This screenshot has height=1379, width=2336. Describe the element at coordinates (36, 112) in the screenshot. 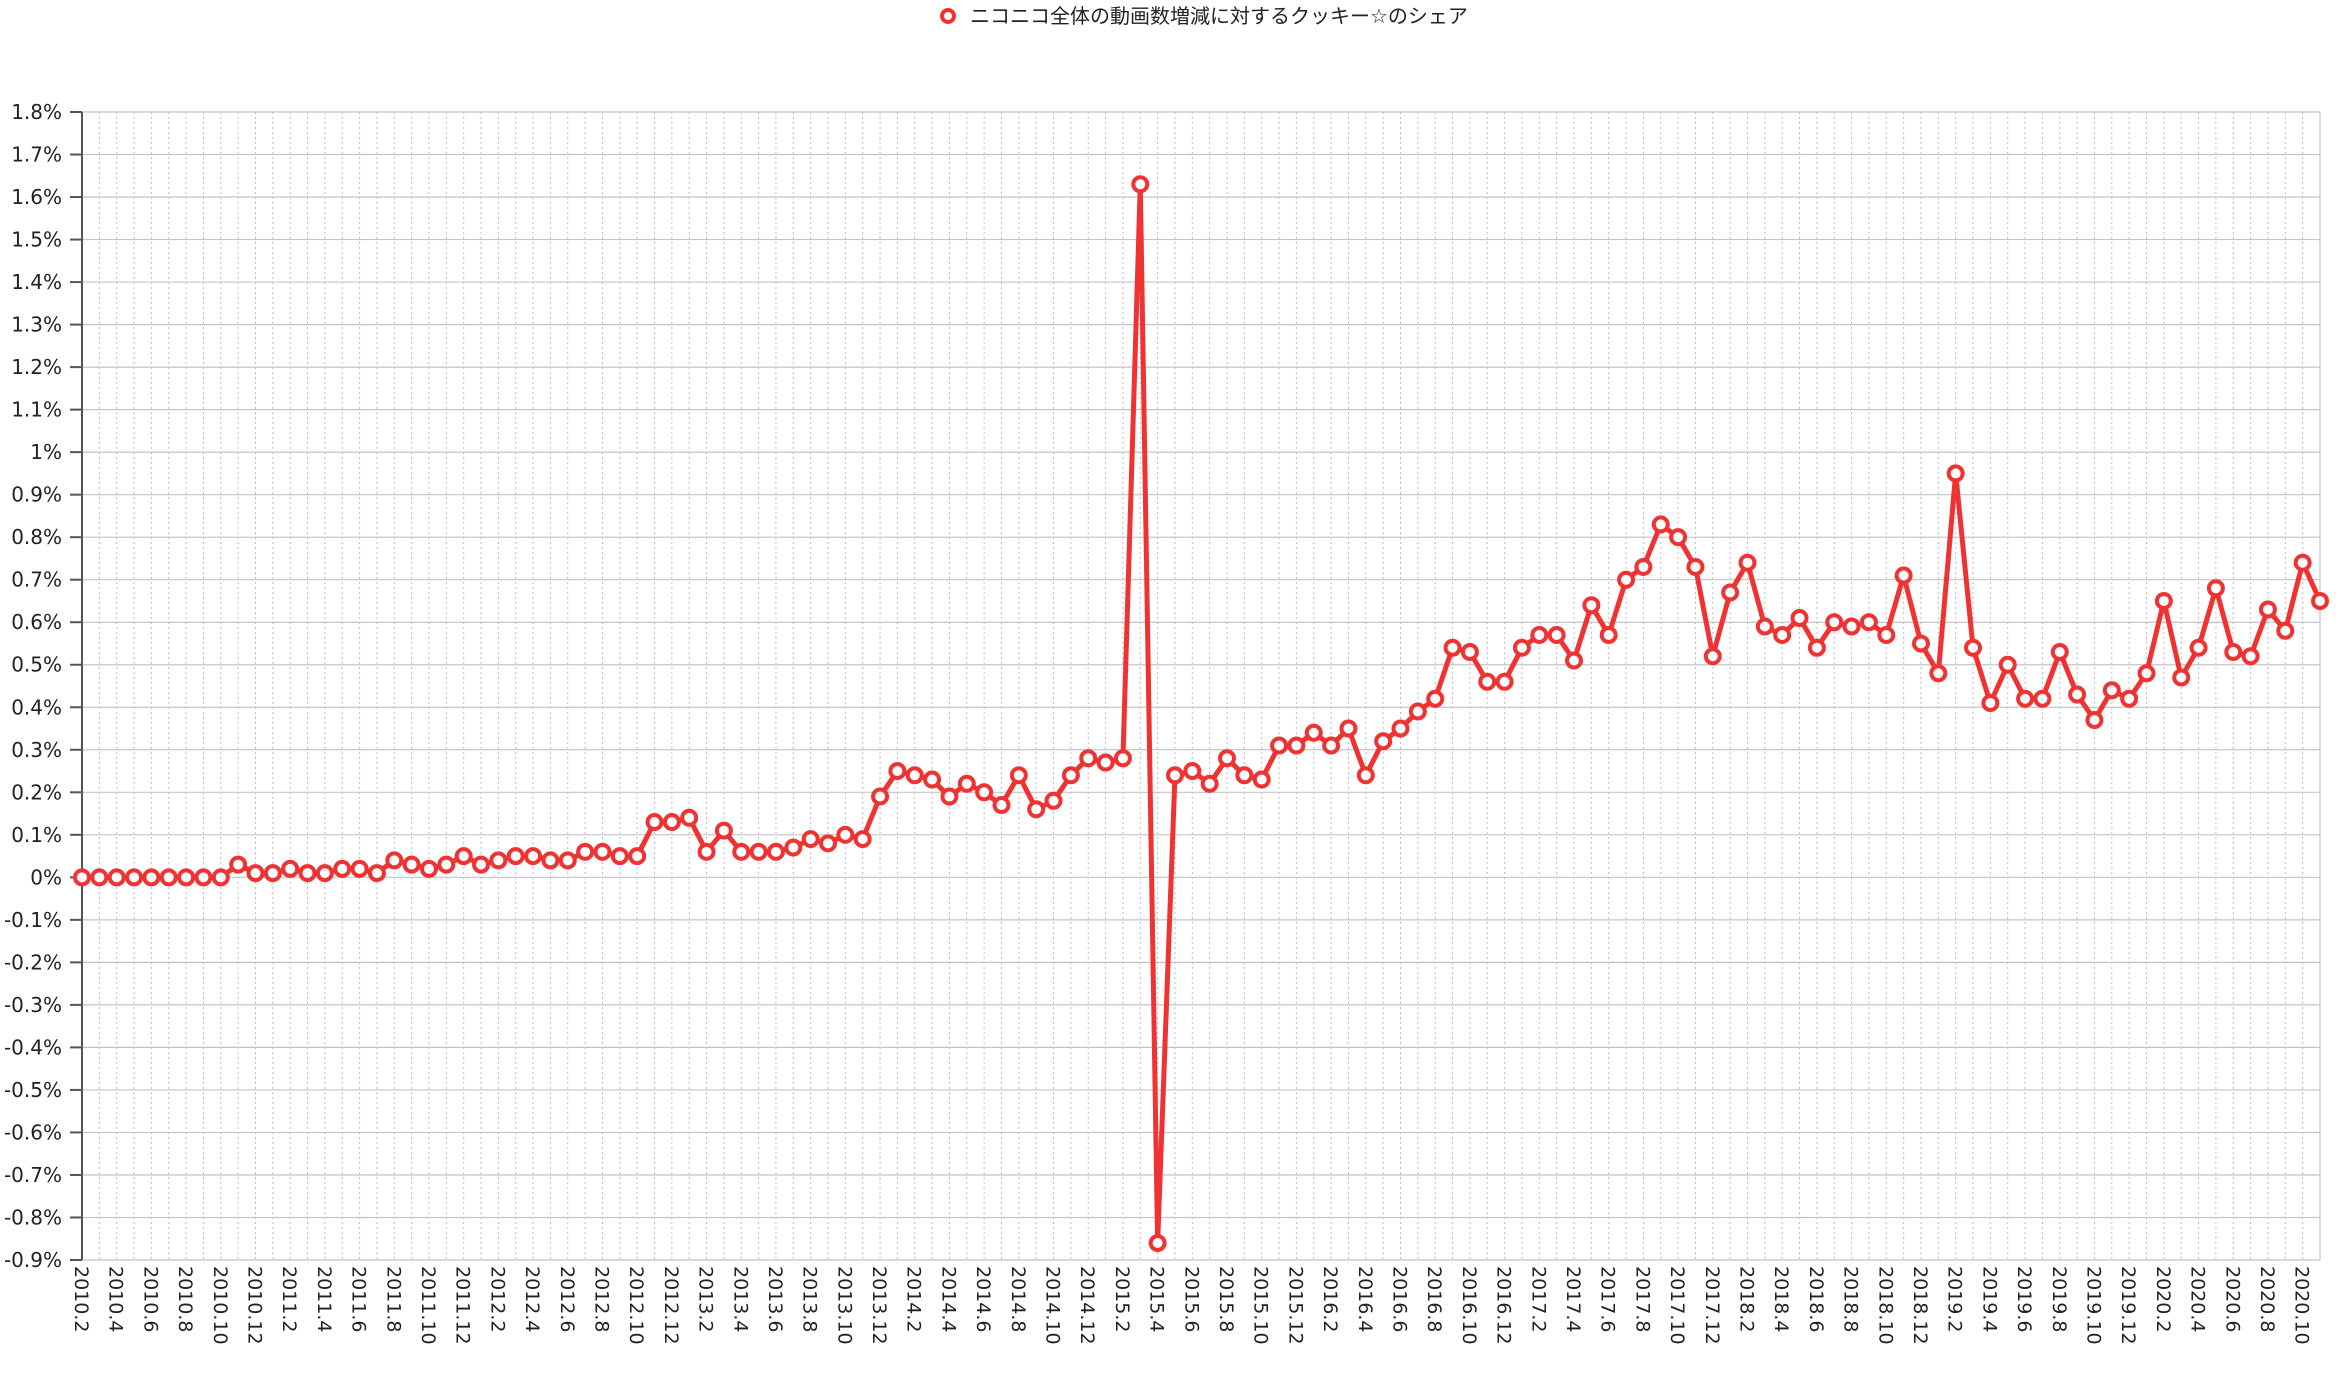

I see `y-tick-label: 1.8%` at that location.